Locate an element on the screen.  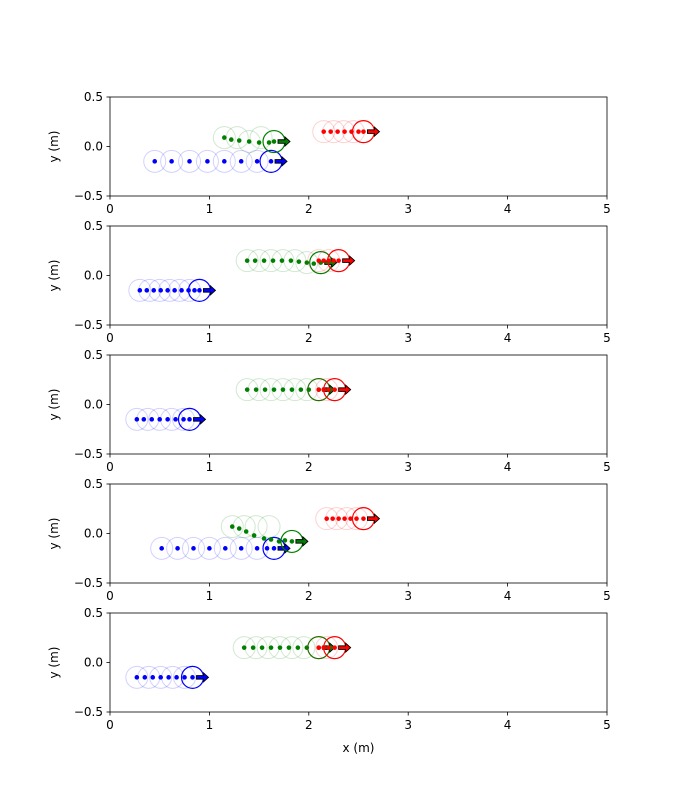
subplot-4: 0 1 2 3 4 5 0.5 0.0 −0.5 y (m) is located at coordinates (329, 540).